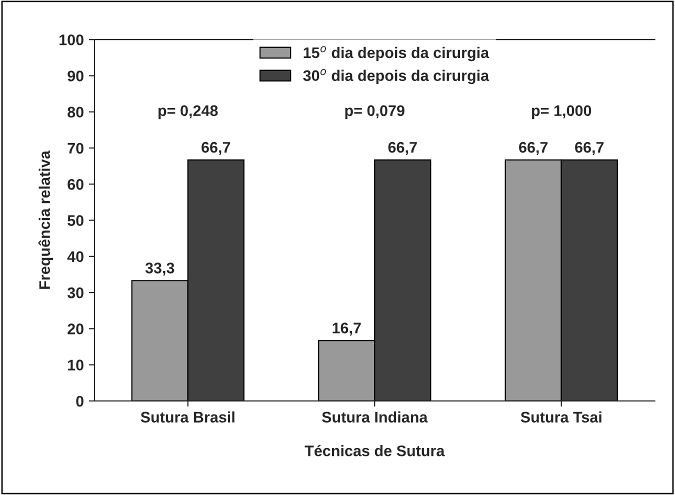 This screenshot has height=495, width=675. Describe the element at coordinates (561, 417) in the screenshot. I see `x-tick-label: Sutura Tsai` at that location.